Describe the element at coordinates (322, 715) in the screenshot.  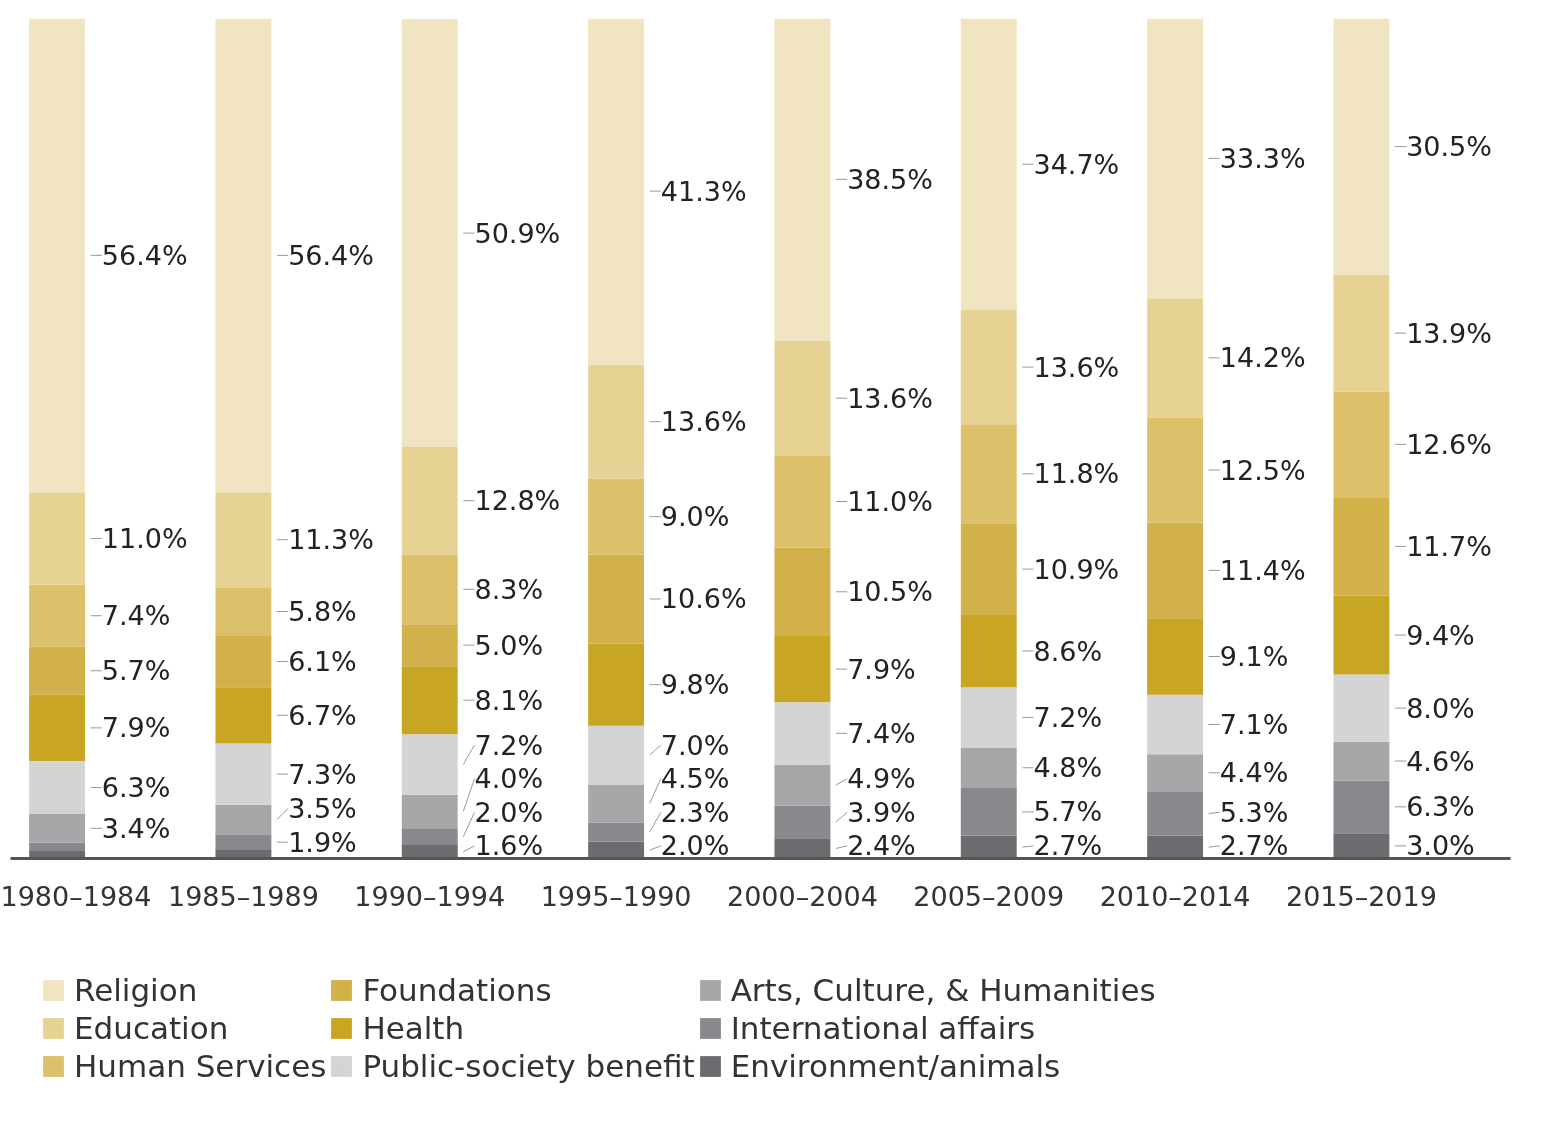
I see `data-label: 6.7%` at that location.